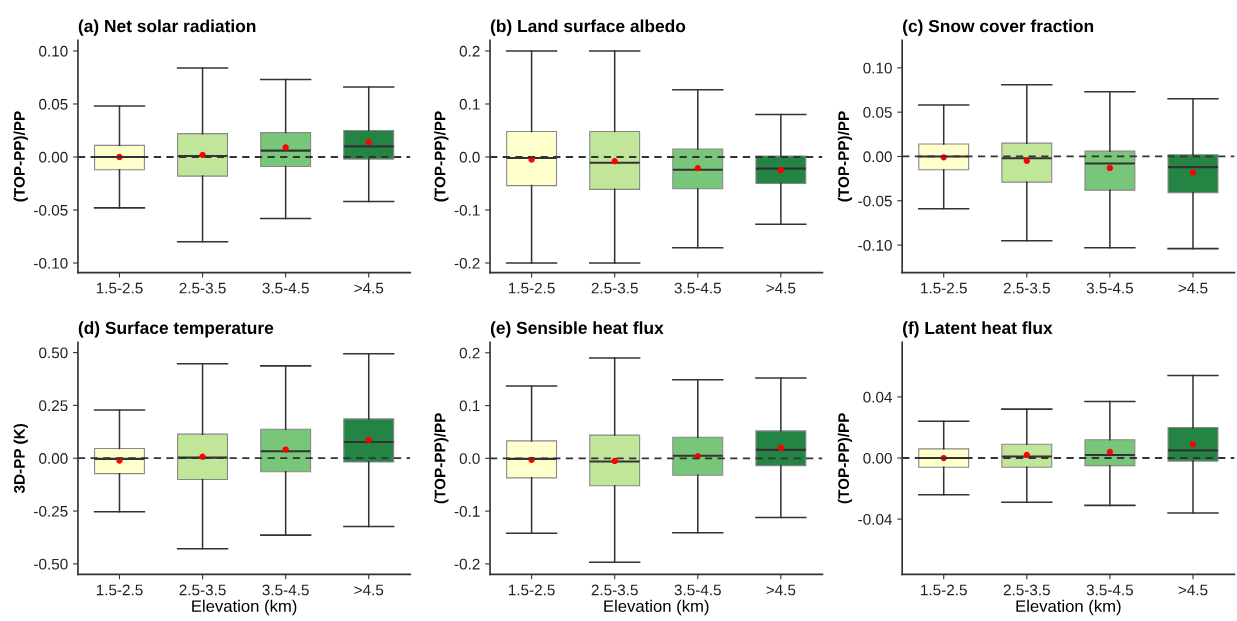 This screenshot has height=621, width=1237. Describe the element at coordinates (51, 564) in the screenshot. I see `y-tick-label: -0.50` at that location.